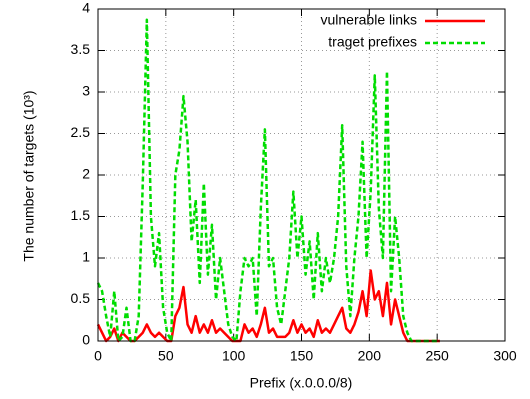 The height and width of the screenshot is (399, 530). I want to click on legend-label: traget prefixes, so click(372, 42).